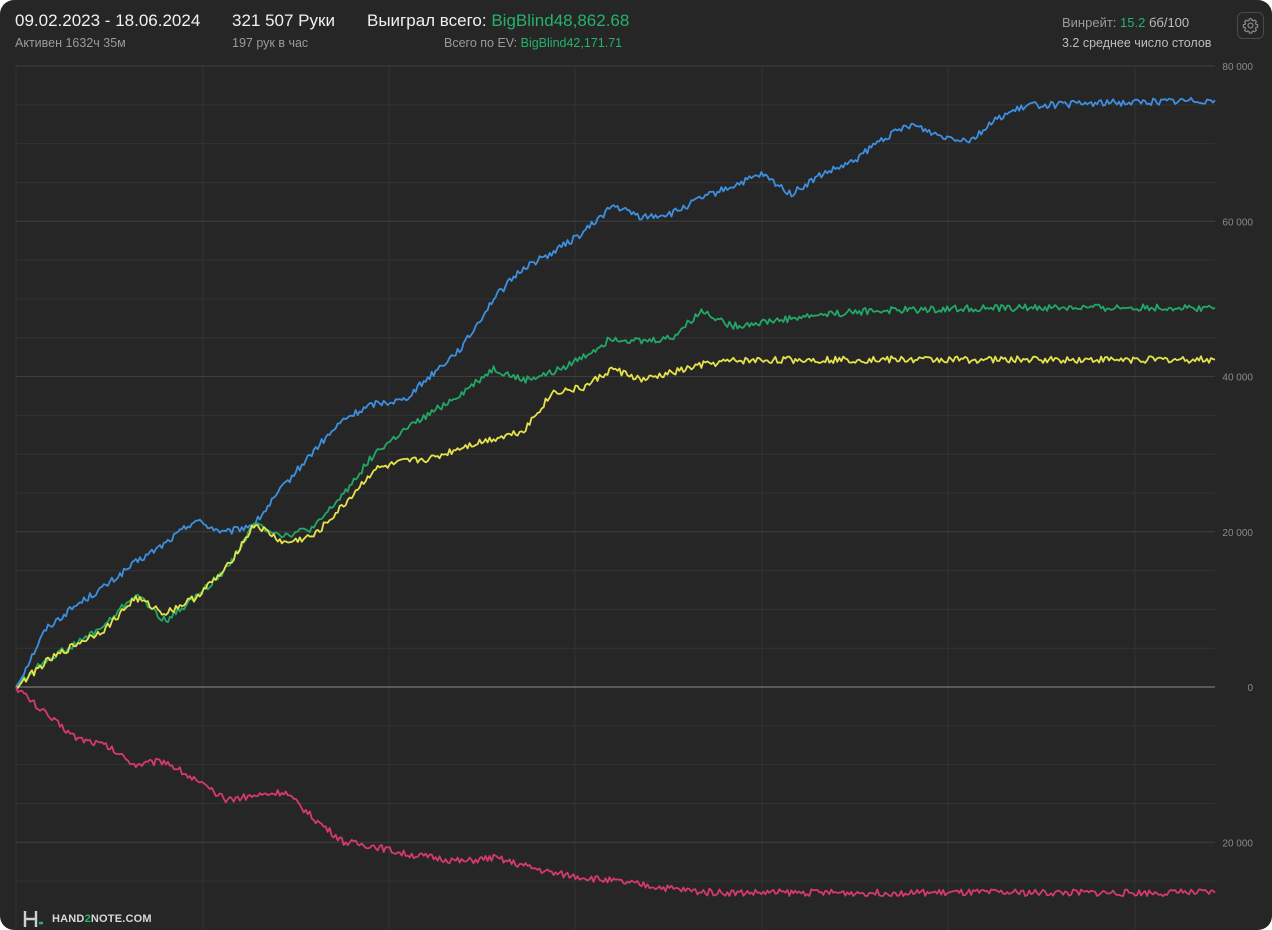  Describe the element at coordinates (482, 43) in the screenshot. I see `total-ev-label: Всего по EV:` at that location.